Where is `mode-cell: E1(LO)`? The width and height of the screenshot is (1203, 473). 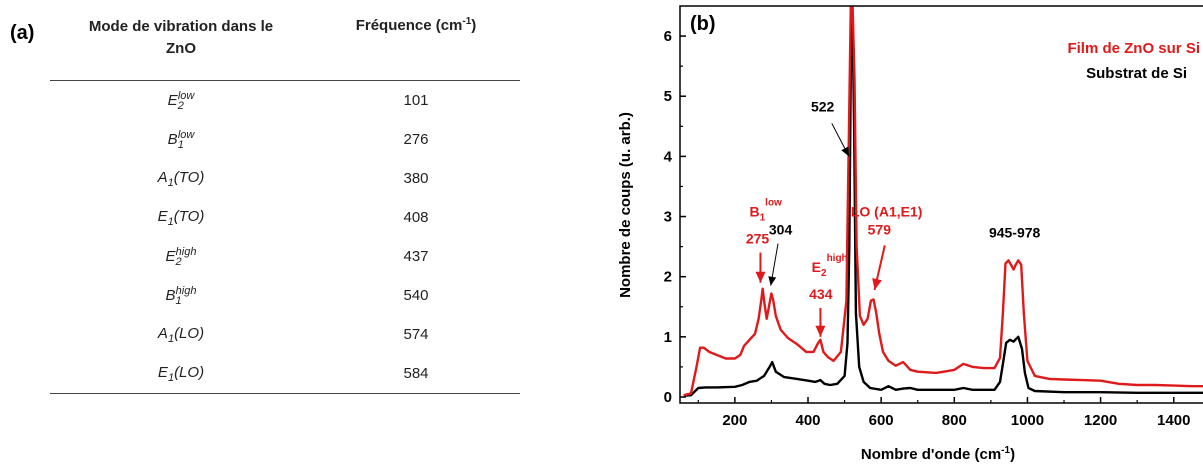 mode-cell: E1(LO) is located at coordinates (181, 374).